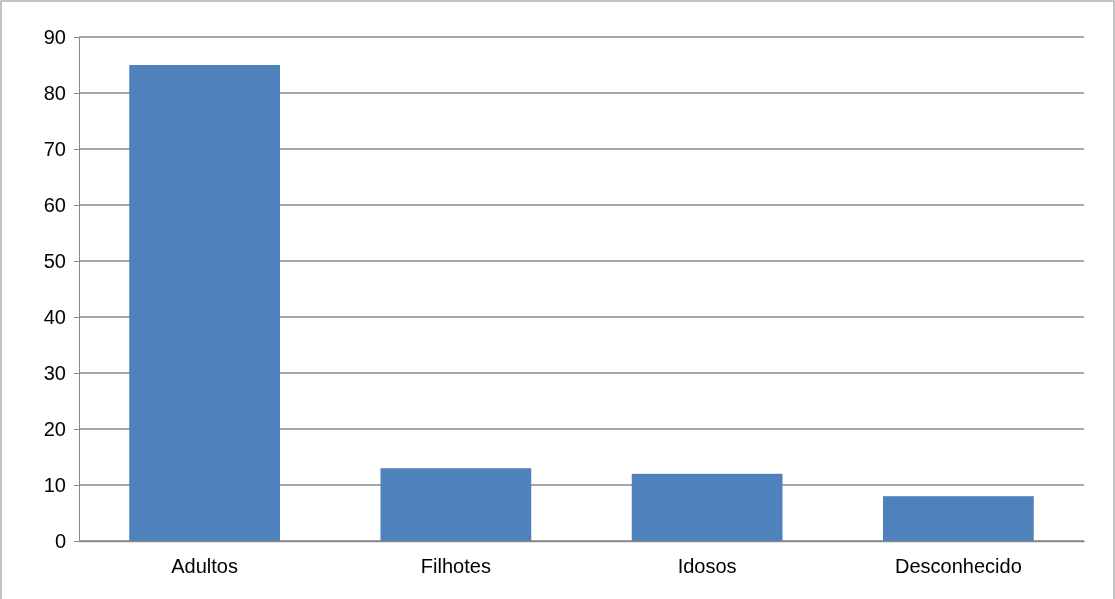 The width and height of the screenshot is (1115, 599). Describe the element at coordinates (54, 316) in the screenshot. I see `y-tick-label: 40` at that location.